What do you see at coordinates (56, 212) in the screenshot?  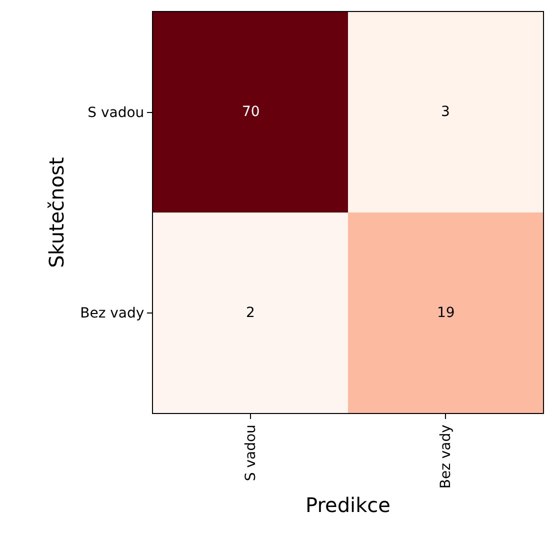 I see `y-axis-title: Skutečnost` at bounding box center [56, 212].